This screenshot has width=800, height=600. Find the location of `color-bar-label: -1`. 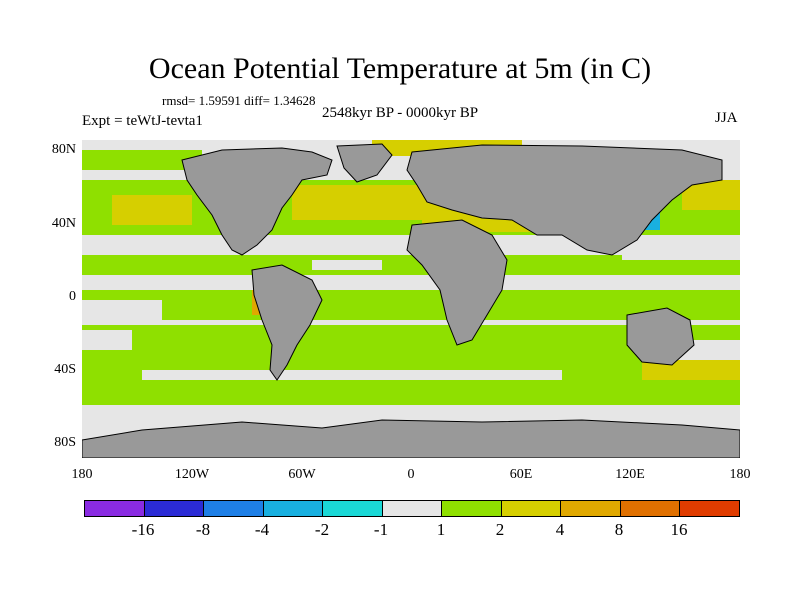

color-bar-label: -1 is located at coordinates (381, 529).